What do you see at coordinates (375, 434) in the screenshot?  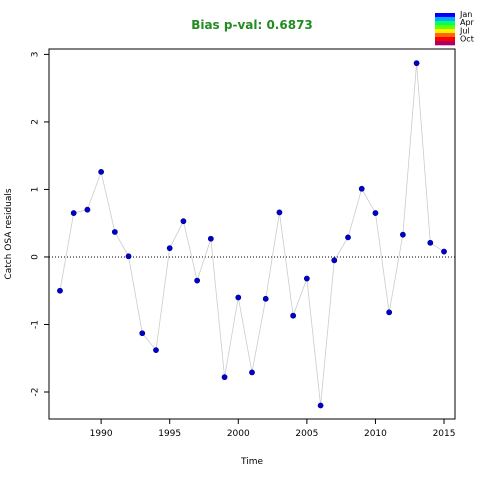 I see `x-tick-label: 2010` at bounding box center [375, 434].